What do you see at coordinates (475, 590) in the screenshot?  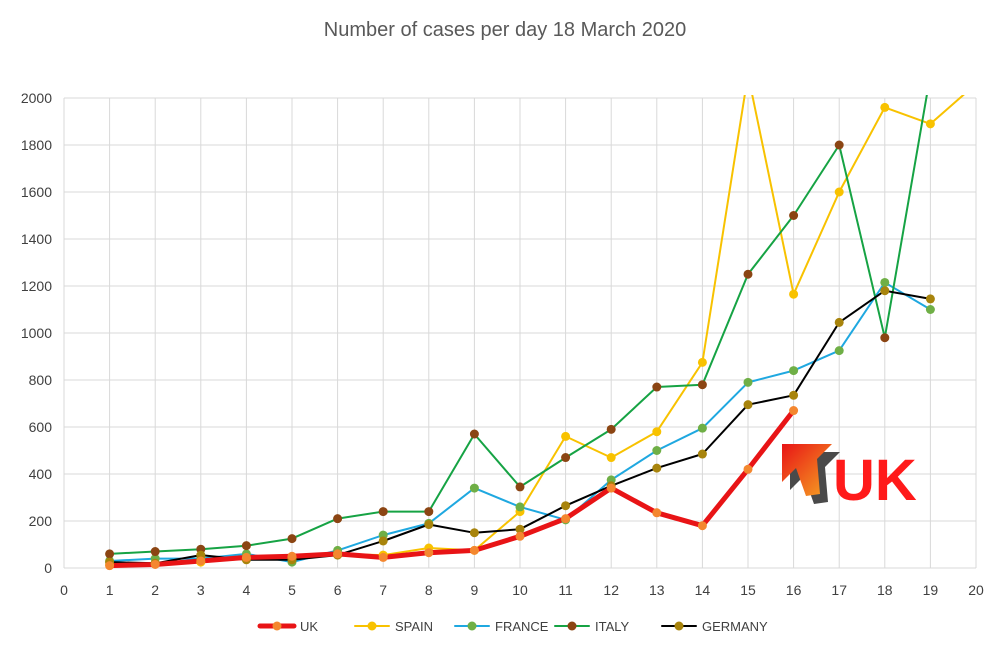 I see `x-tick-label: 9` at bounding box center [475, 590].